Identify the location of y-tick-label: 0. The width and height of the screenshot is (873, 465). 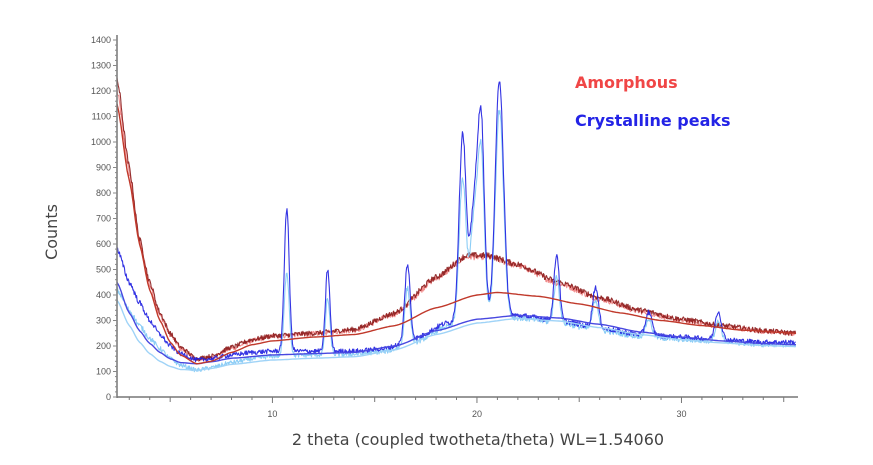
(108, 397).